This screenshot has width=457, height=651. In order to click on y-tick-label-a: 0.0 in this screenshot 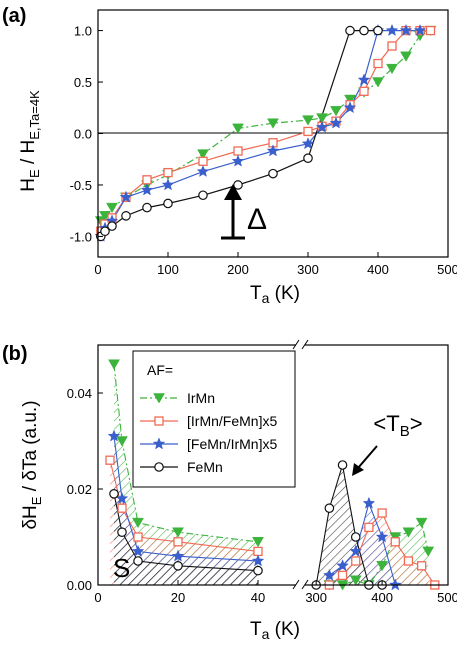, I will do `click(83, 134)`.